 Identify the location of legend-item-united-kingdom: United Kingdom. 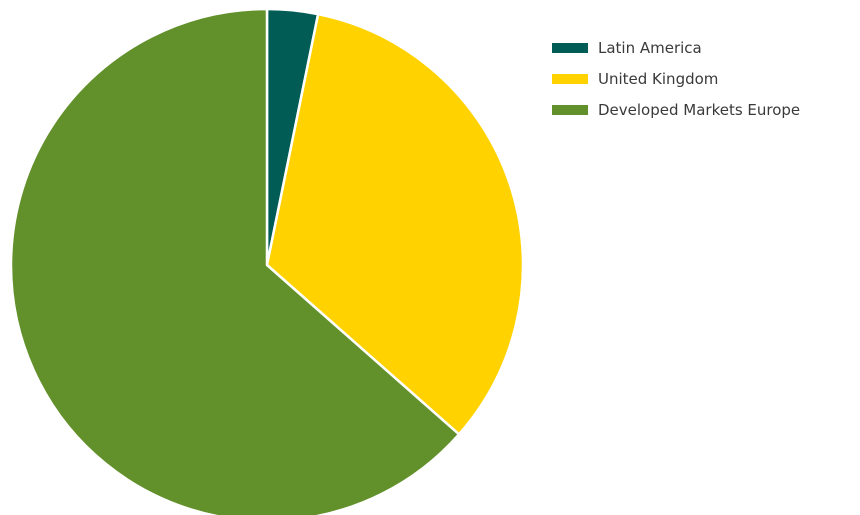
(676, 78).